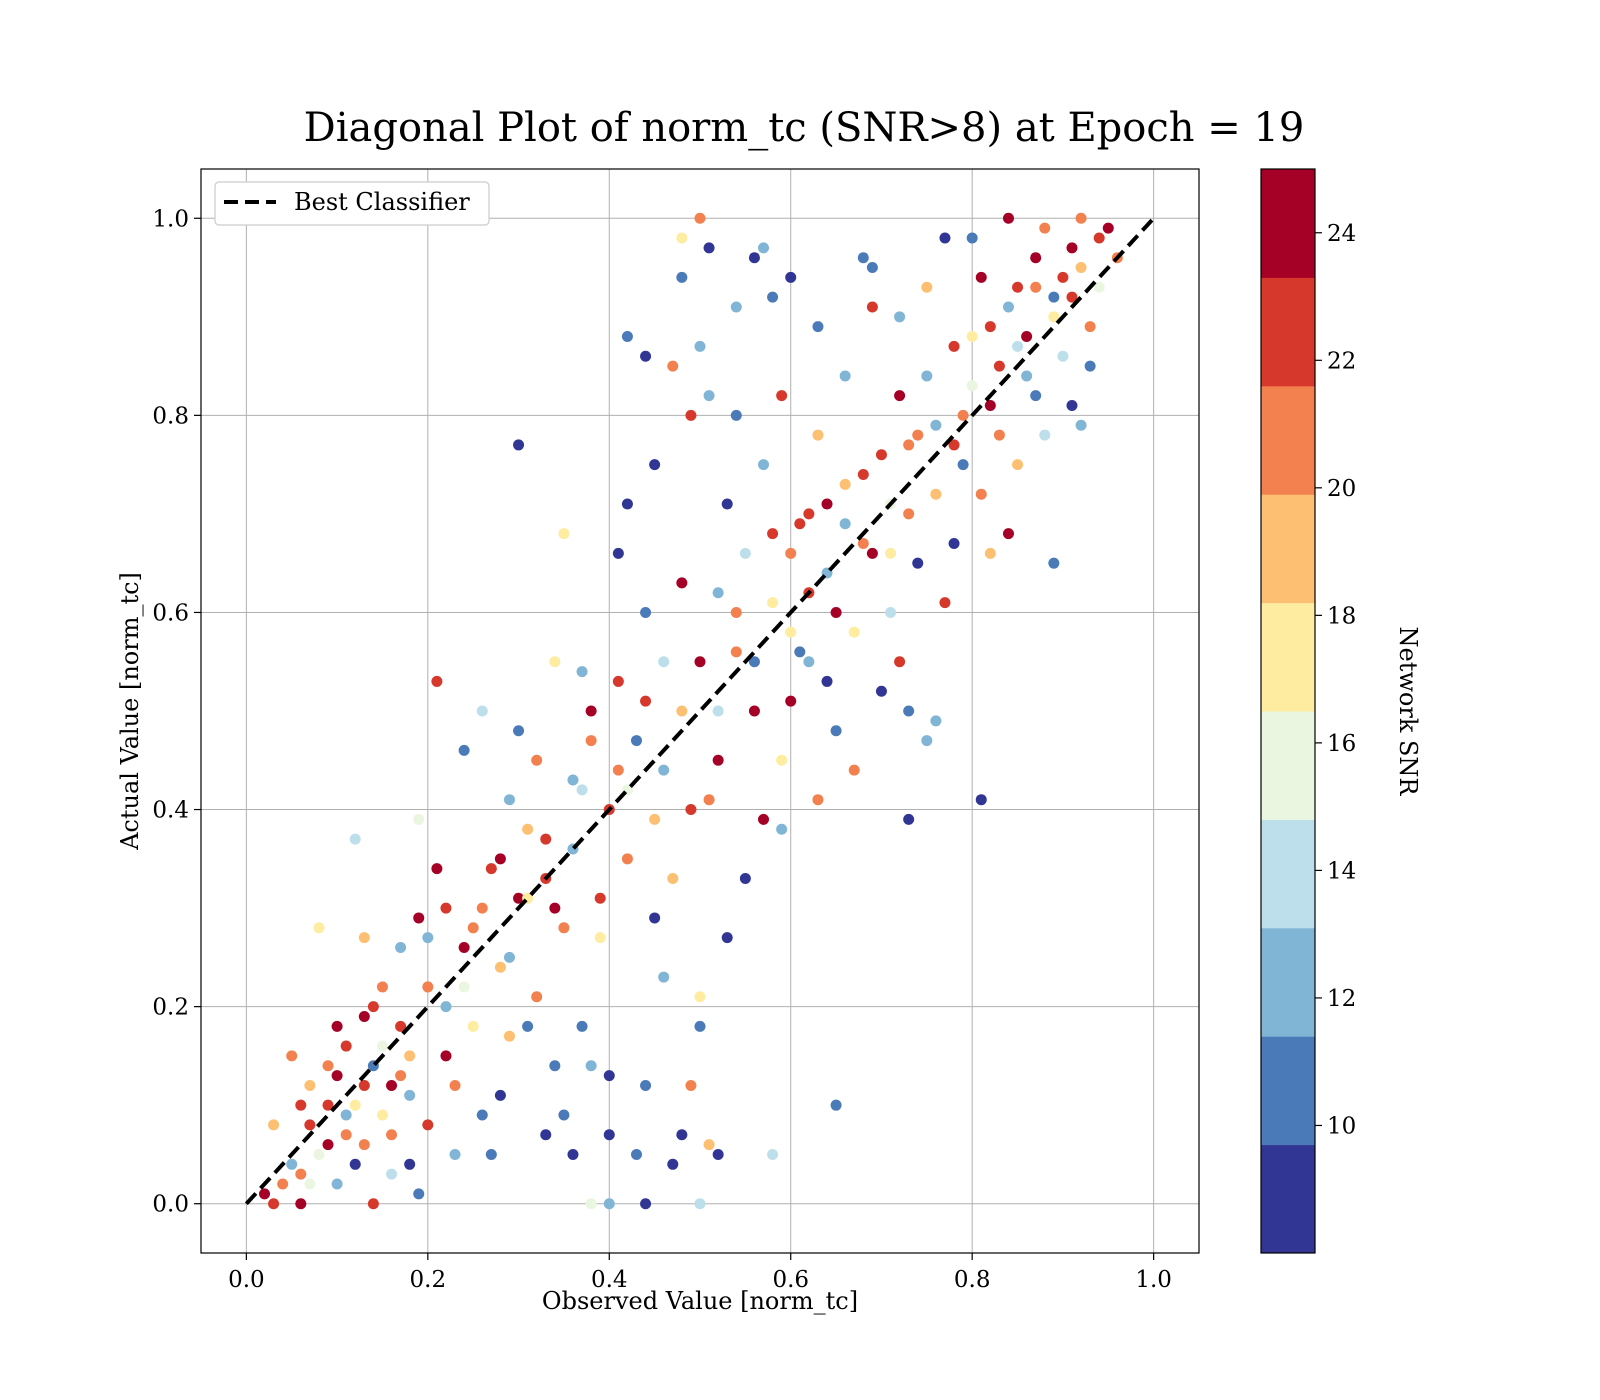 Image resolution: width=1600 pixels, height=1400 pixels. I want to click on y-tick-label: 1.0, so click(170, 219).